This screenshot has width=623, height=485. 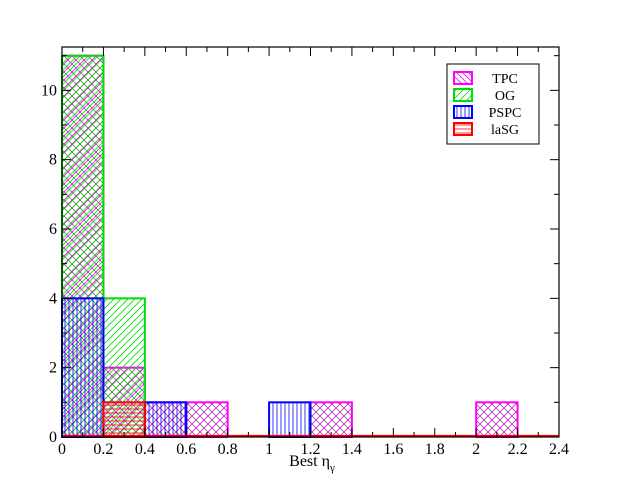 I want to click on x-tick-label: 0.6, so click(x=186, y=449).